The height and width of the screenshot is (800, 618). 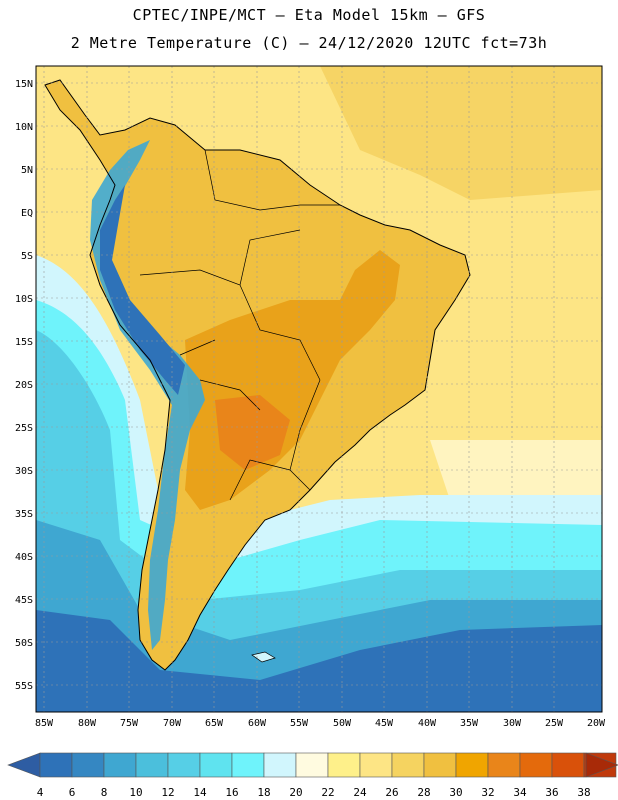 What do you see at coordinates (24, 84) in the screenshot?
I see `lat-label: 15N` at bounding box center [24, 84].